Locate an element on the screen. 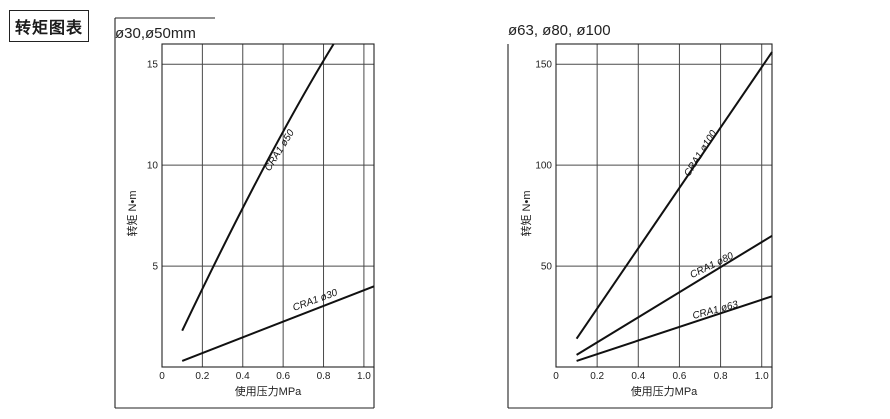 The image size is (890, 419). chart-title: ø63, ø80, ø100 is located at coordinates (559, 30).